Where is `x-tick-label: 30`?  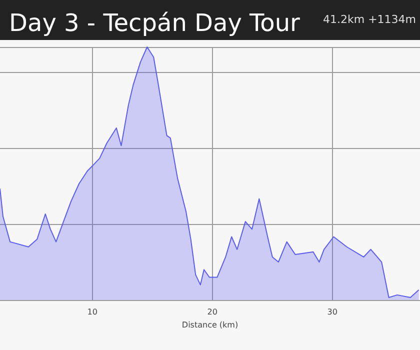
x-tick-label: 30 is located at coordinates (332, 312).